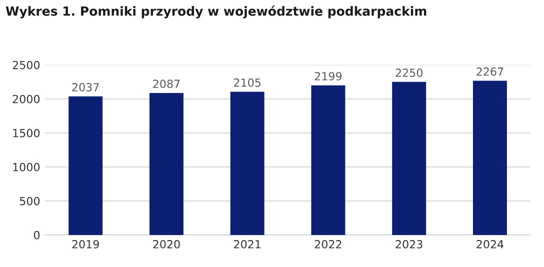  I want to click on y-tick-label: 2500, so click(26, 65).